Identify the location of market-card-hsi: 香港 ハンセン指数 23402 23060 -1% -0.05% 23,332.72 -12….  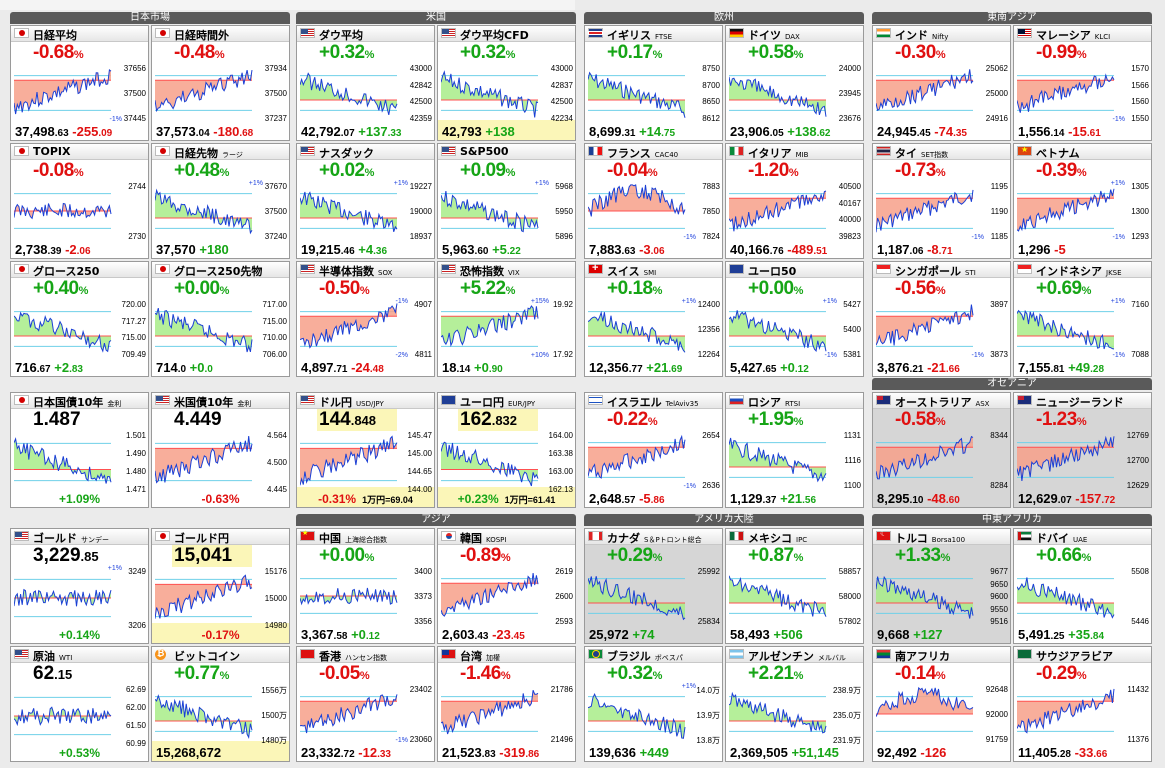
(365, 704).